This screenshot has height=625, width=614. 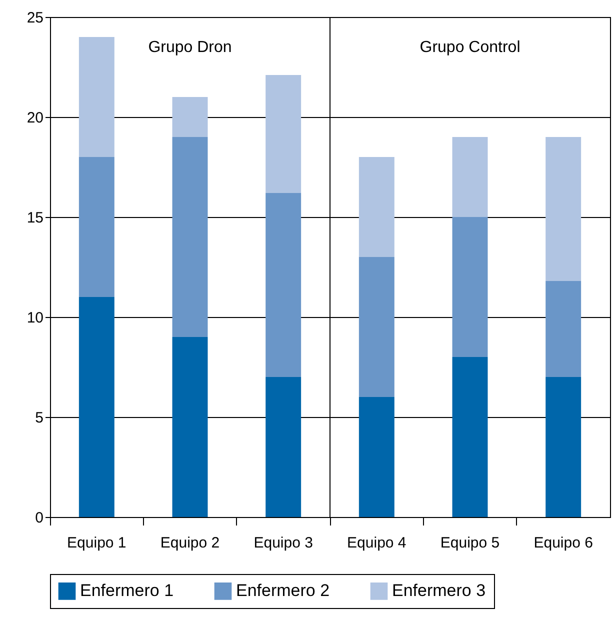 What do you see at coordinates (470, 47) in the screenshot?
I see `annotation: Grupo Control` at bounding box center [470, 47].